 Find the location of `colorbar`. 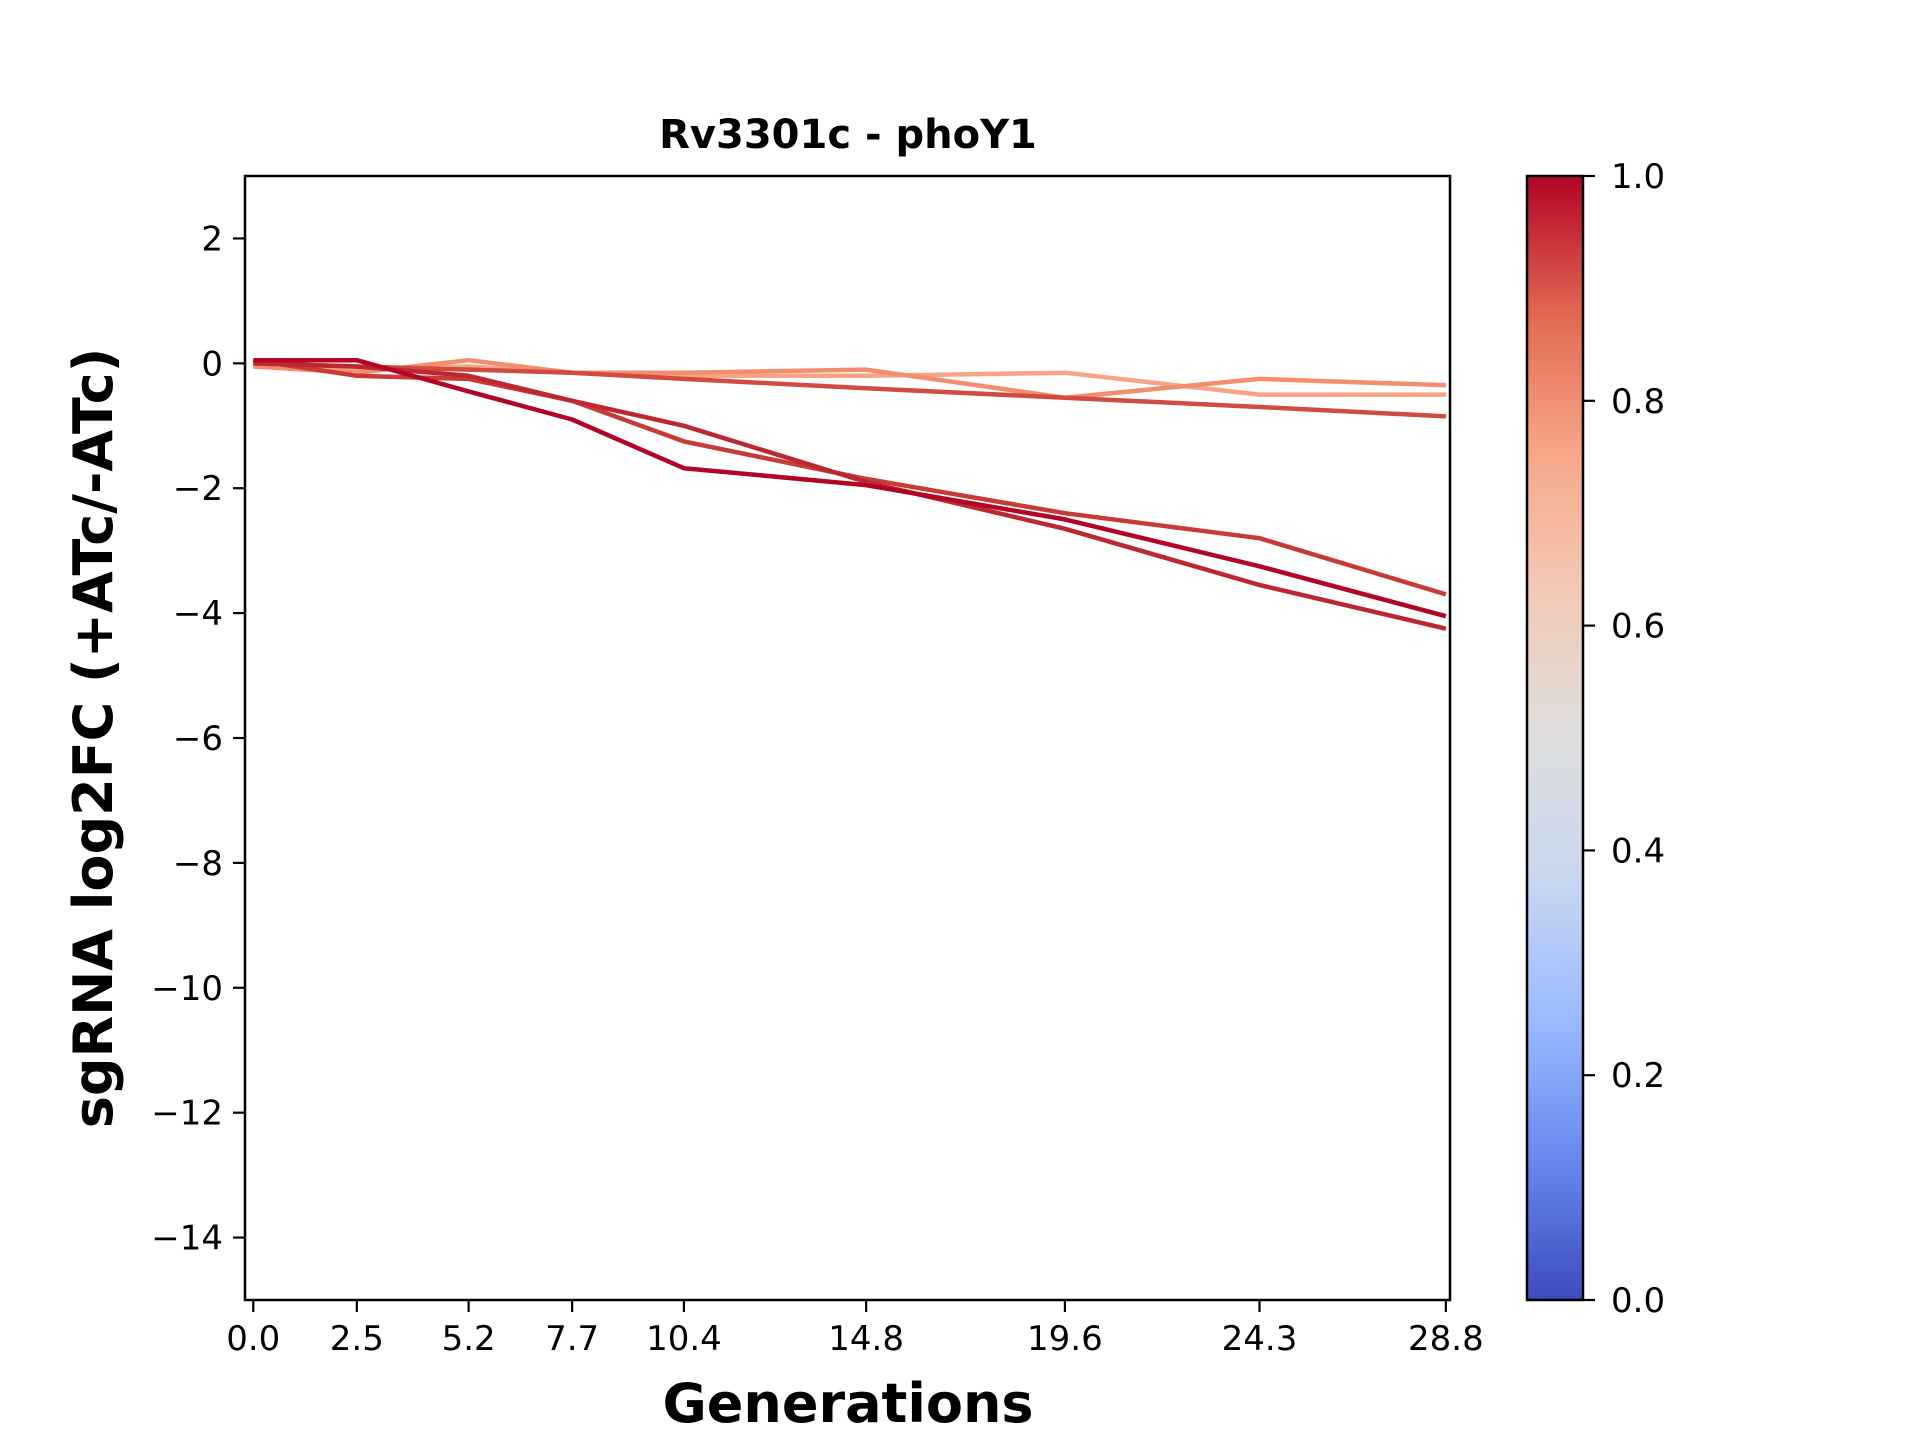

colorbar is located at coordinates (1555, 738).